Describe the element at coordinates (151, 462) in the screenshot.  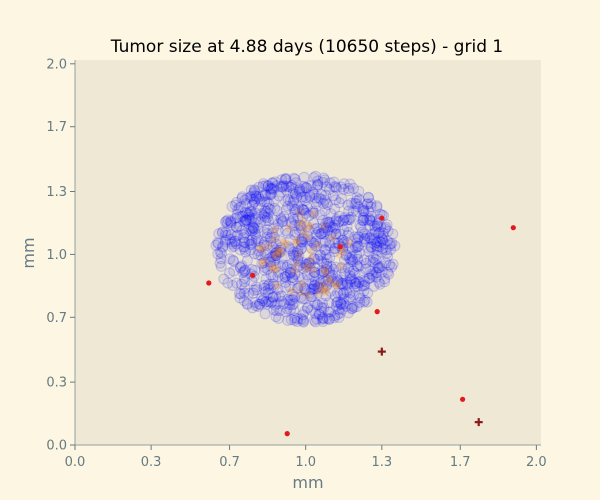
I see `x-tick-label: 0.3` at that location.